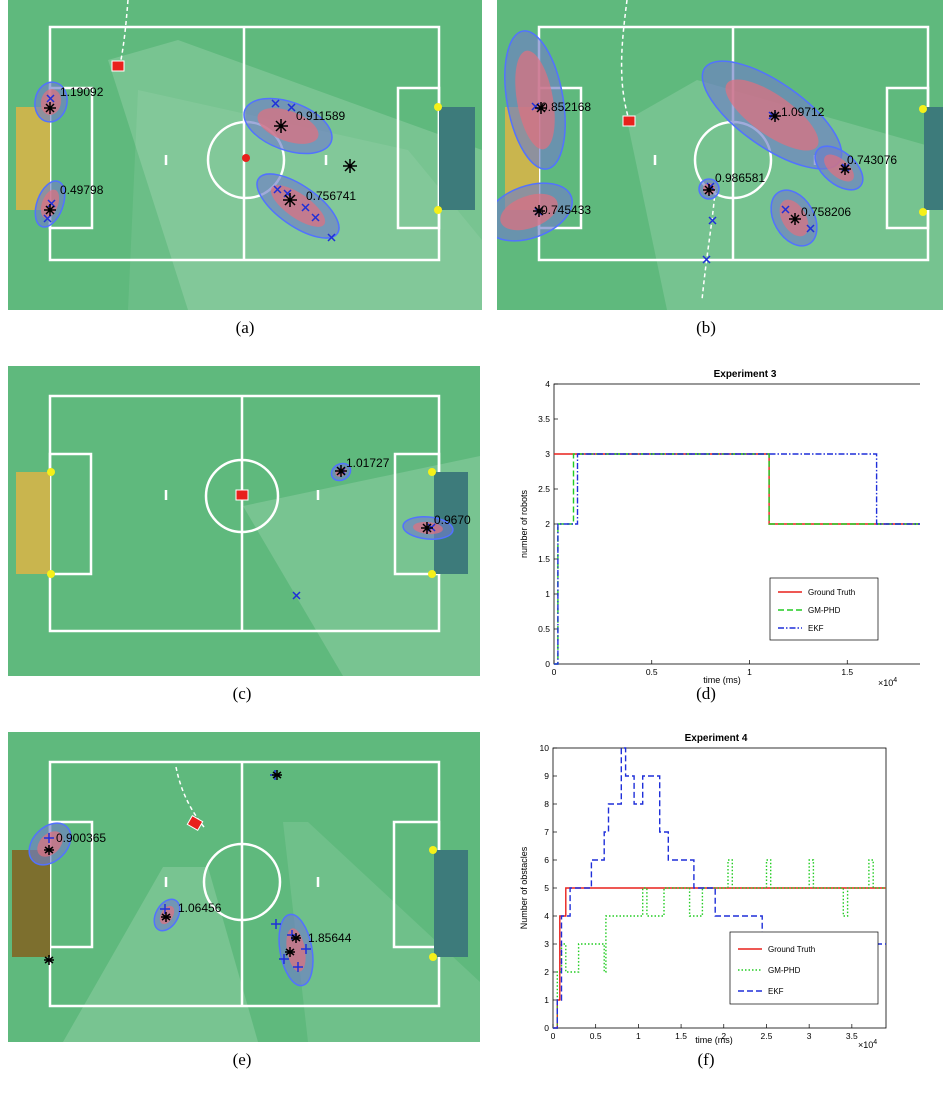 Image resolution: width=943 pixels, height=1111 pixels. I want to click on x-tick-label: 3, so click(809, 1036).